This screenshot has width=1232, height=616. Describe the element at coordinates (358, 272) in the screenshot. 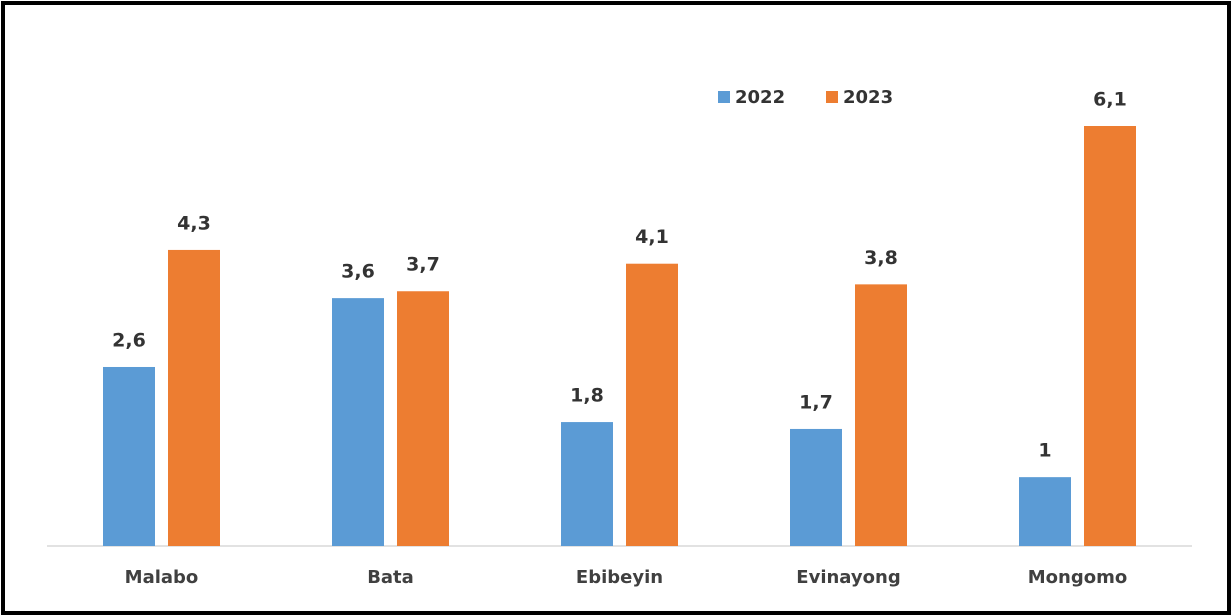

I see `value-label: 3,6` at that location.